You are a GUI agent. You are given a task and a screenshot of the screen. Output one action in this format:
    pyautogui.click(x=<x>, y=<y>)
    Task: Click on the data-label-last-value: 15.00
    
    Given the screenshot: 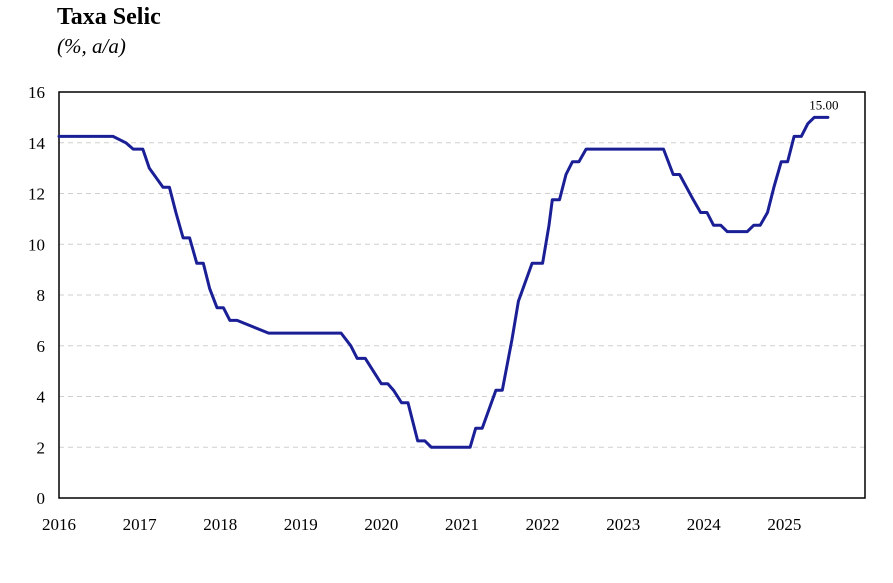 What is the action you would take?
    pyautogui.click(x=823, y=104)
    